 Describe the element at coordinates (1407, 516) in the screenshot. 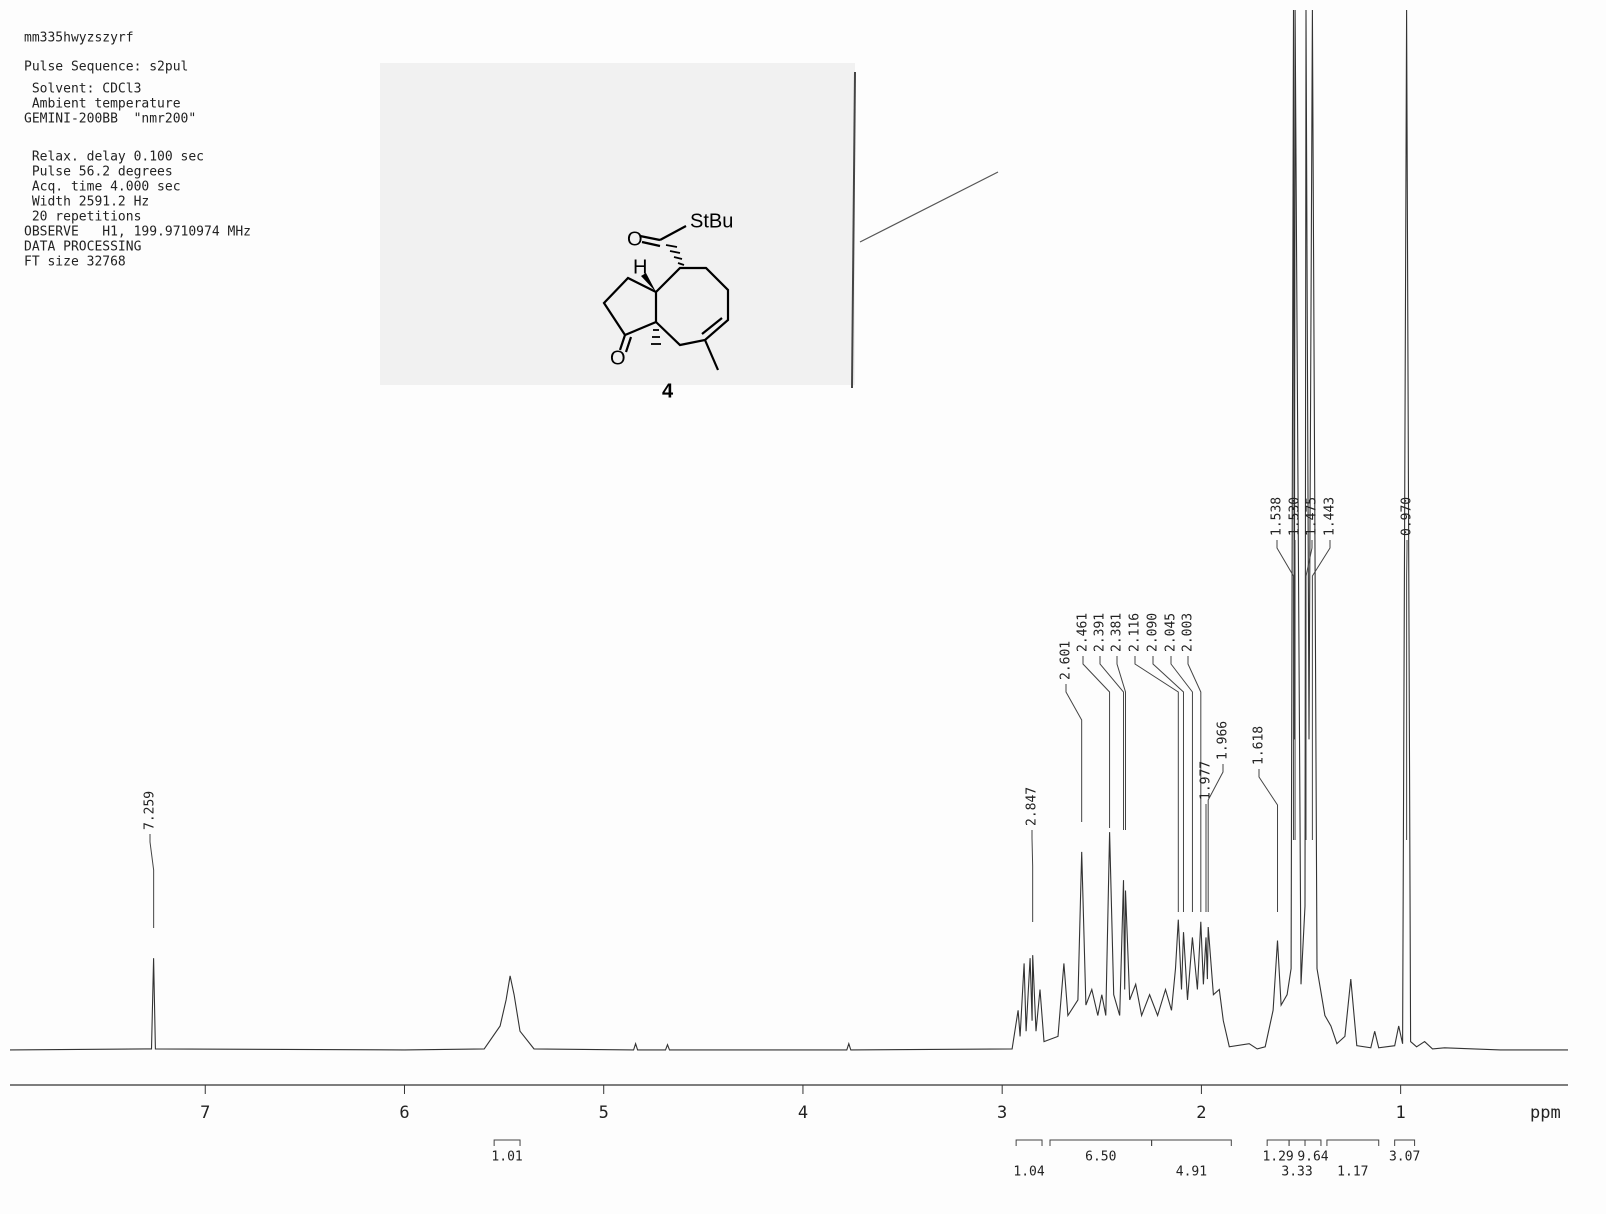

I see `peak-label: 0.970` at that location.